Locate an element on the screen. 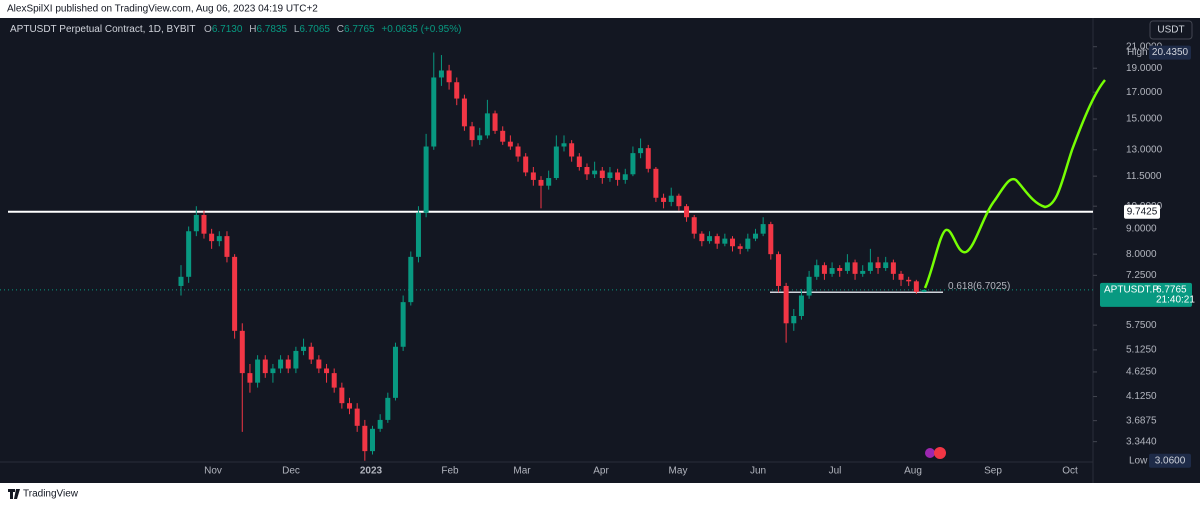 The image size is (1200, 505). header-bar is located at coordinates (600, 9).